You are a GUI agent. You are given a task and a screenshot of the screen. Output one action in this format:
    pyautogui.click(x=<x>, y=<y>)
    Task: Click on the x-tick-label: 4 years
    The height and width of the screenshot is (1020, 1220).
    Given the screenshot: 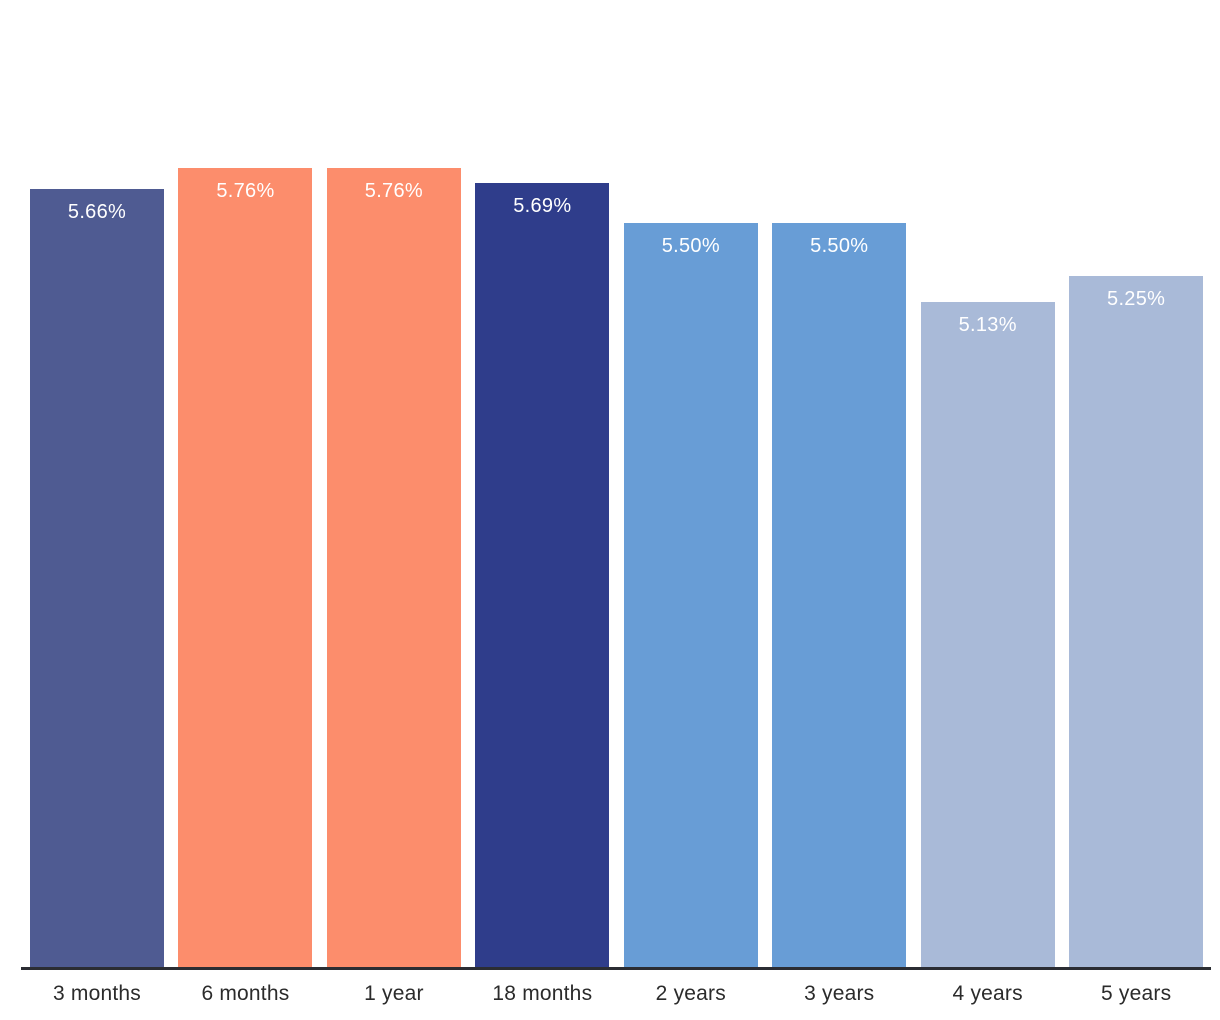 What is the action you would take?
    pyautogui.click(x=987, y=993)
    